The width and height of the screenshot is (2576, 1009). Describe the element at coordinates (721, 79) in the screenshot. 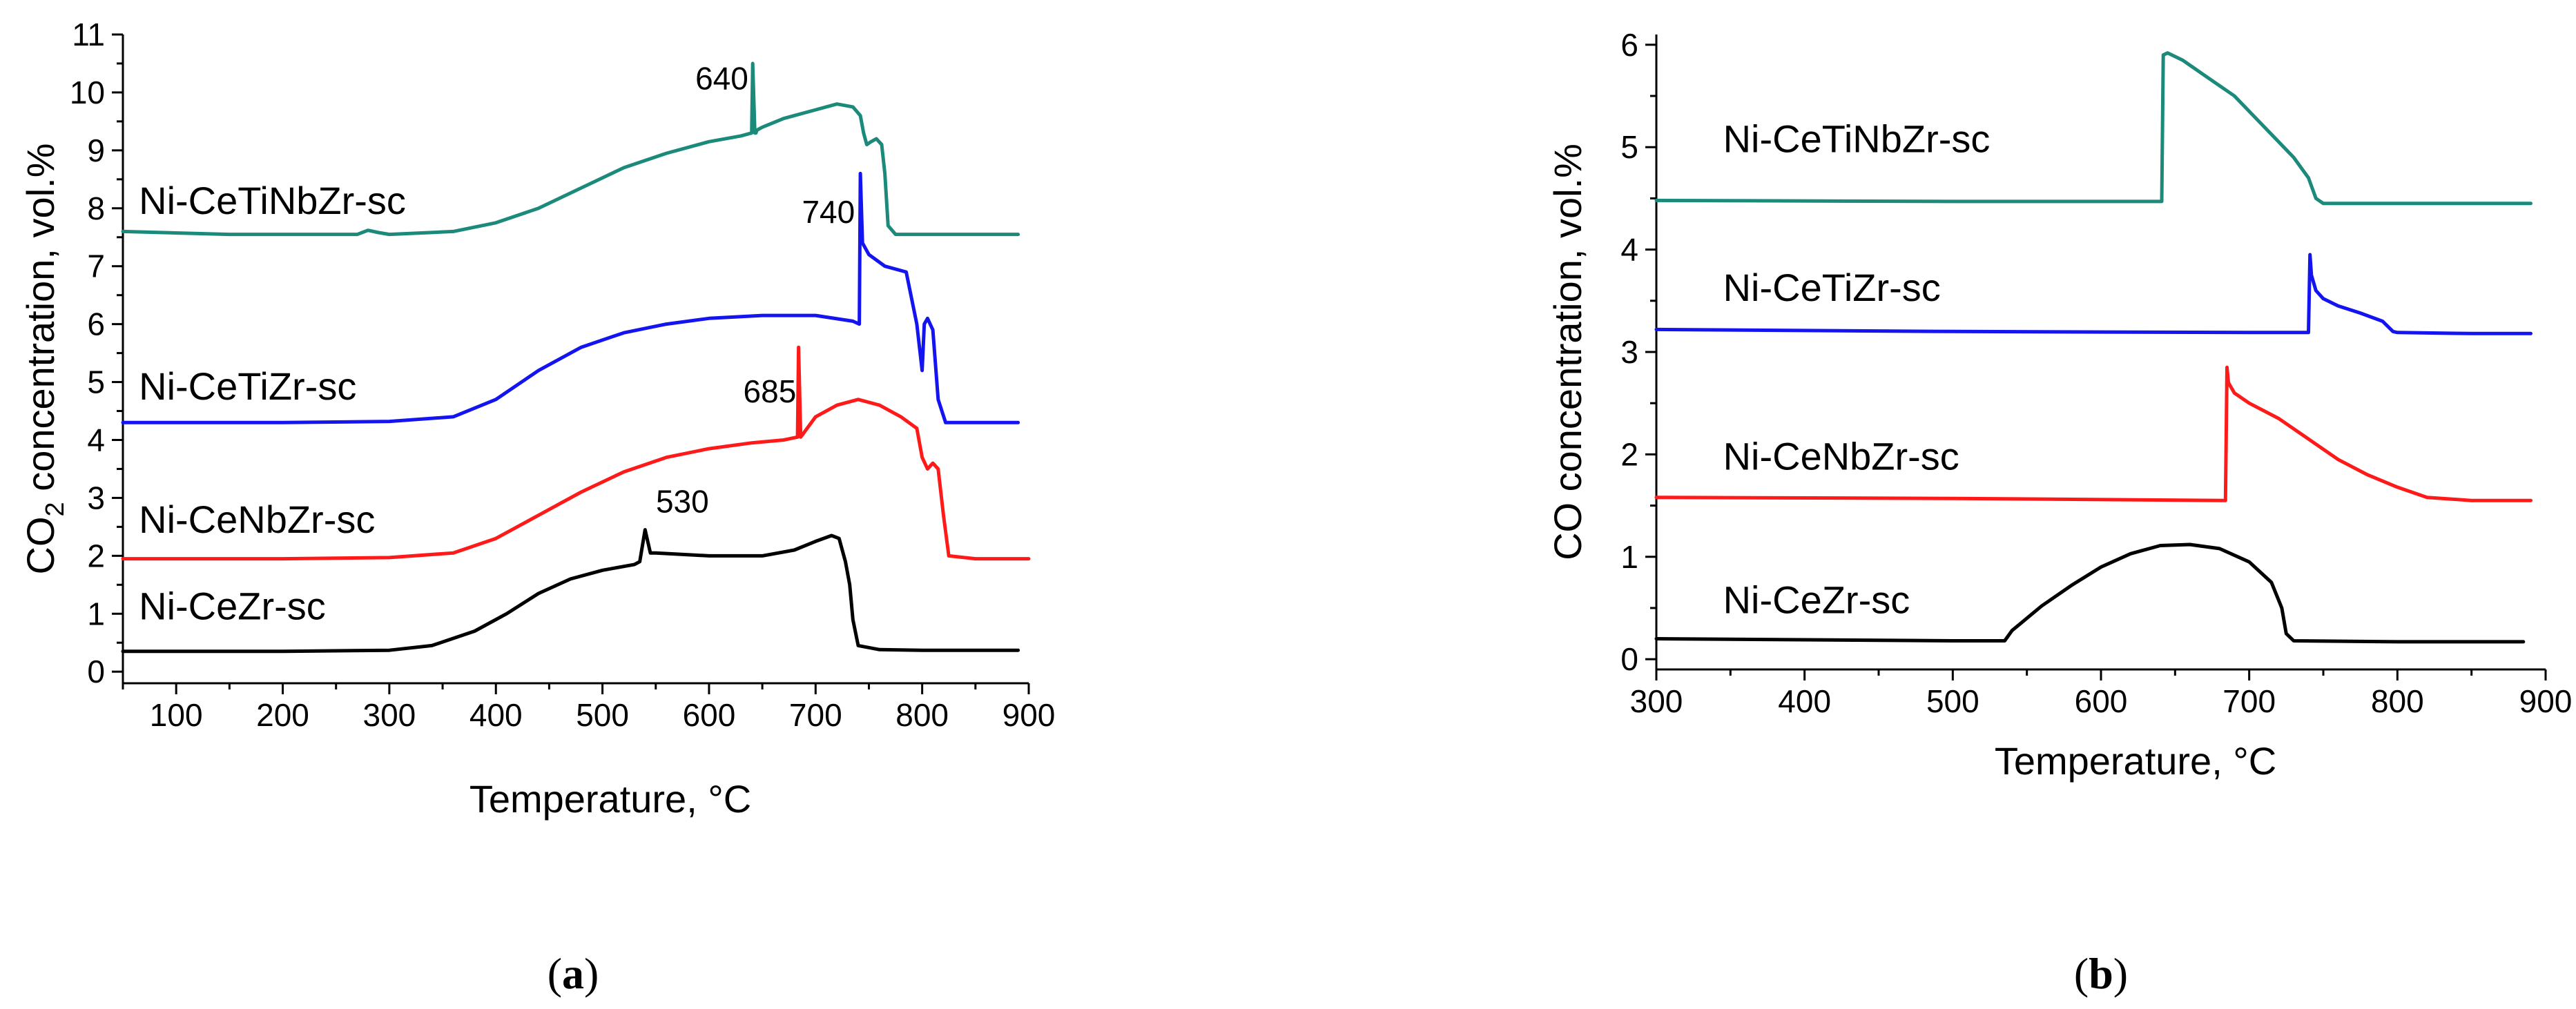

I see `peak-annotation: 640` at that location.